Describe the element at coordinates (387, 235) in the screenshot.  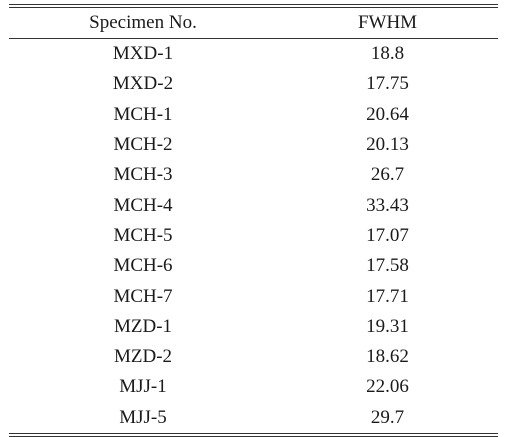
I see `fwhm-cell: 17.07` at that location.